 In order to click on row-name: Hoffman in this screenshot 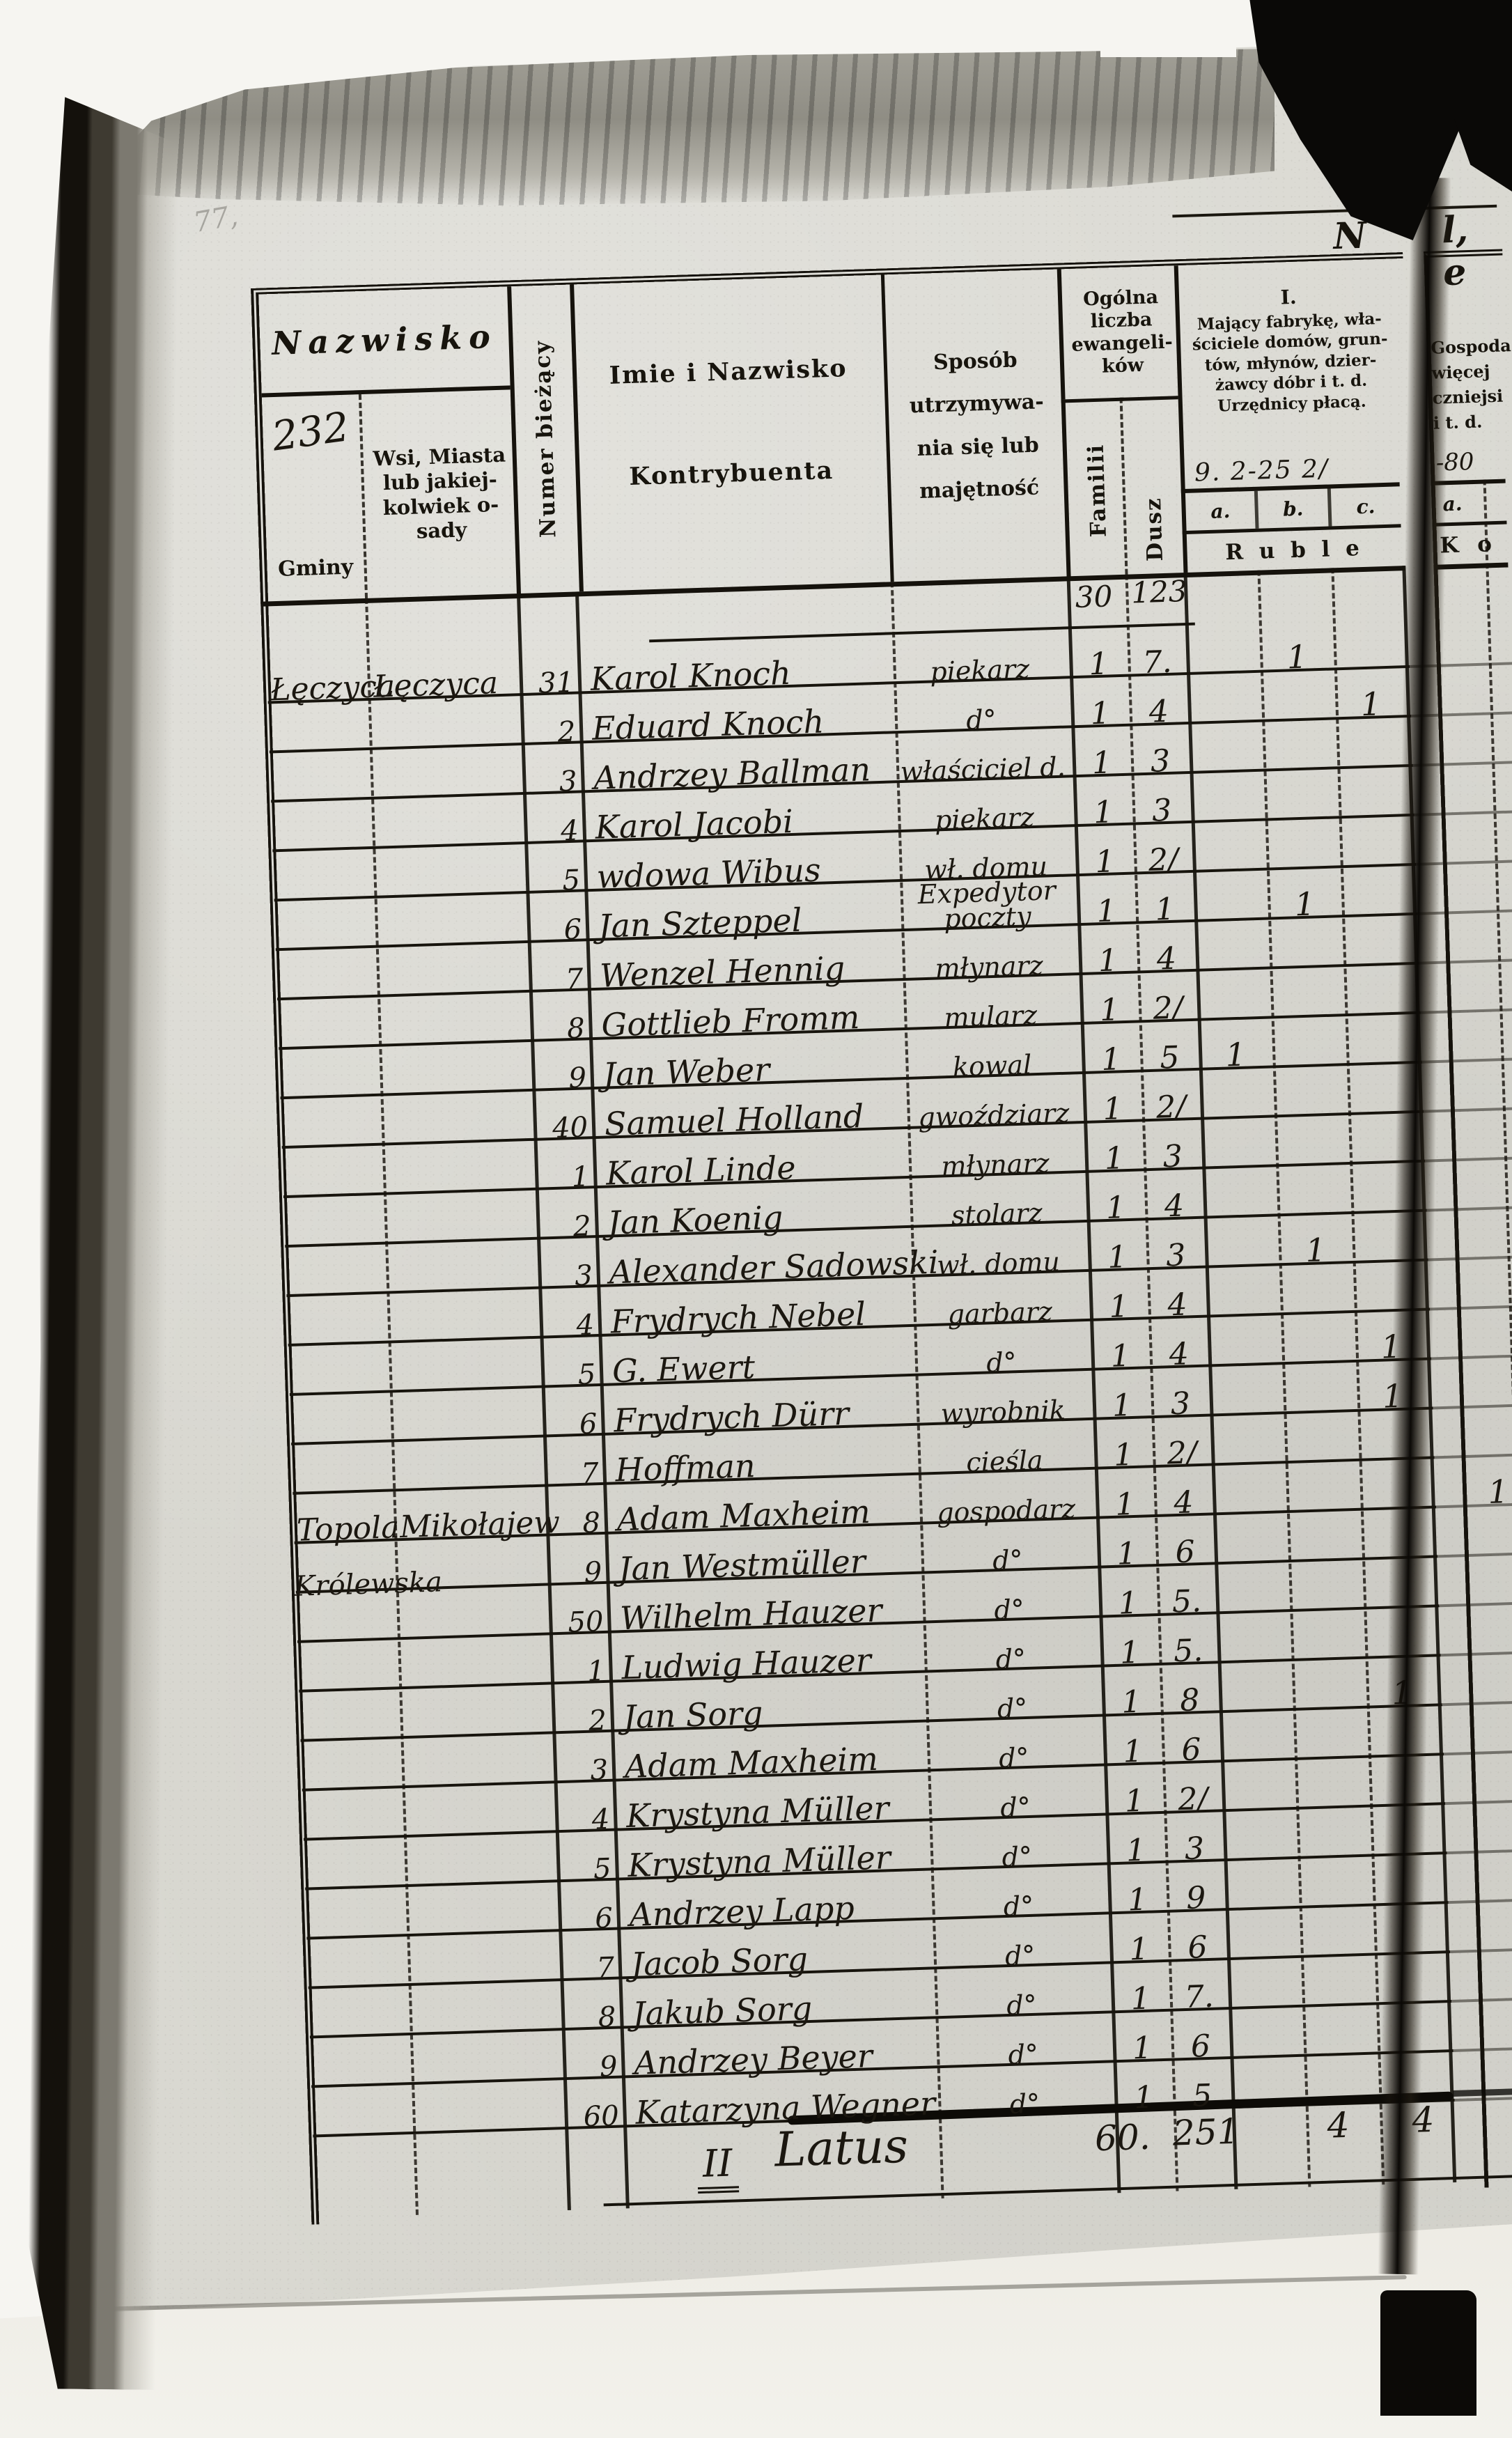, I will do `click(685, 1468)`.